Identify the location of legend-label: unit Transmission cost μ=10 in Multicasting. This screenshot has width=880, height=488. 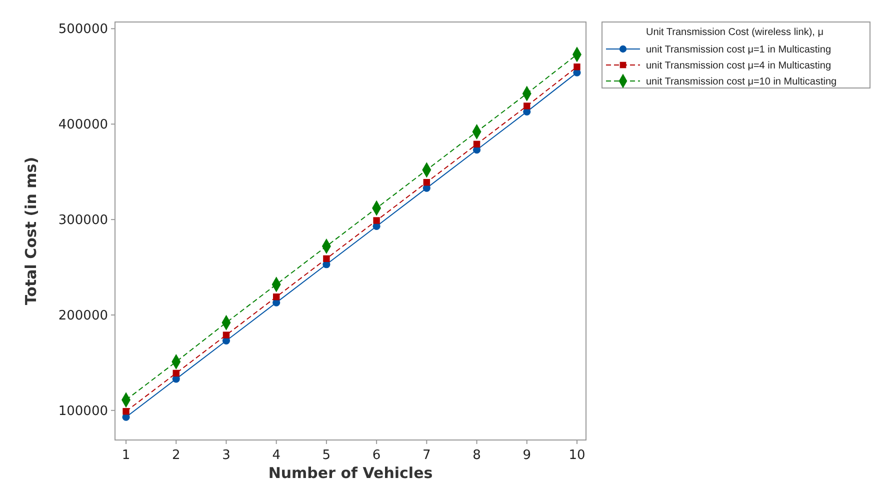
(741, 82).